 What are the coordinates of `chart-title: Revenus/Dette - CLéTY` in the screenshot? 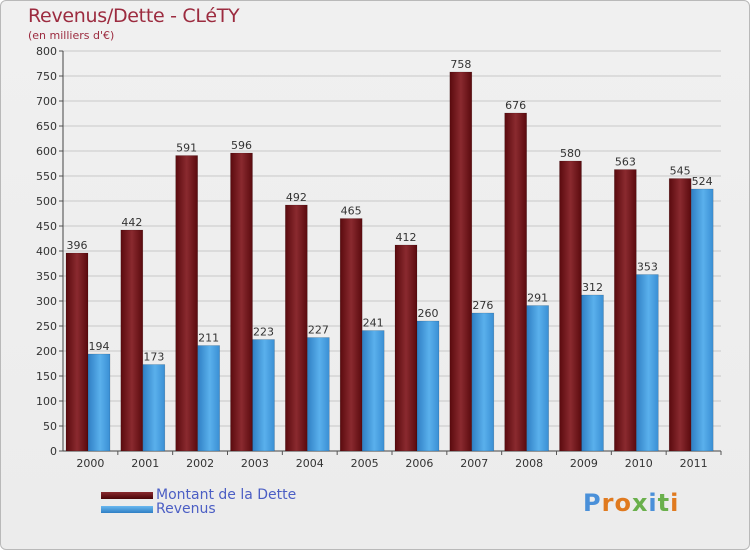 It's located at (134, 16).